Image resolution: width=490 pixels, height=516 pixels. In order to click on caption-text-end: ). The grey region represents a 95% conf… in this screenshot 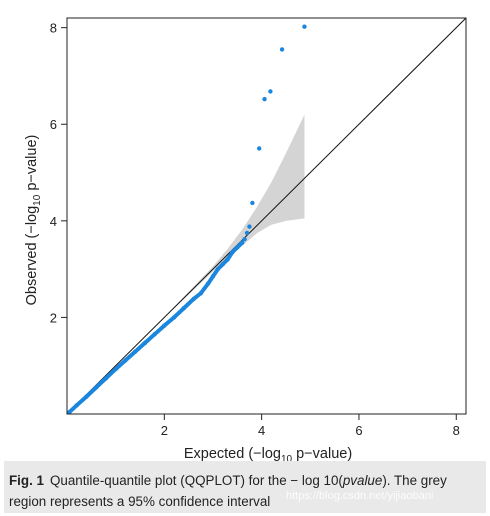, I will do `click(228, 491)`.